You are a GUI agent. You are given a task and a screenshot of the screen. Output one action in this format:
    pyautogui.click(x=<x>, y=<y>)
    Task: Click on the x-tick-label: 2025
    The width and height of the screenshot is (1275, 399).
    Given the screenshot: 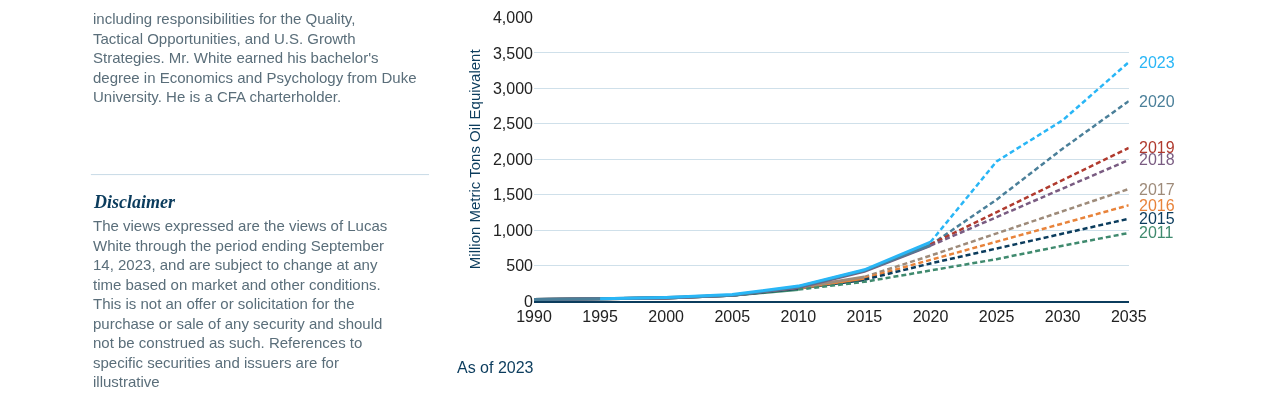 What is the action you would take?
    pyautogui.click(x=996, y=317)
    